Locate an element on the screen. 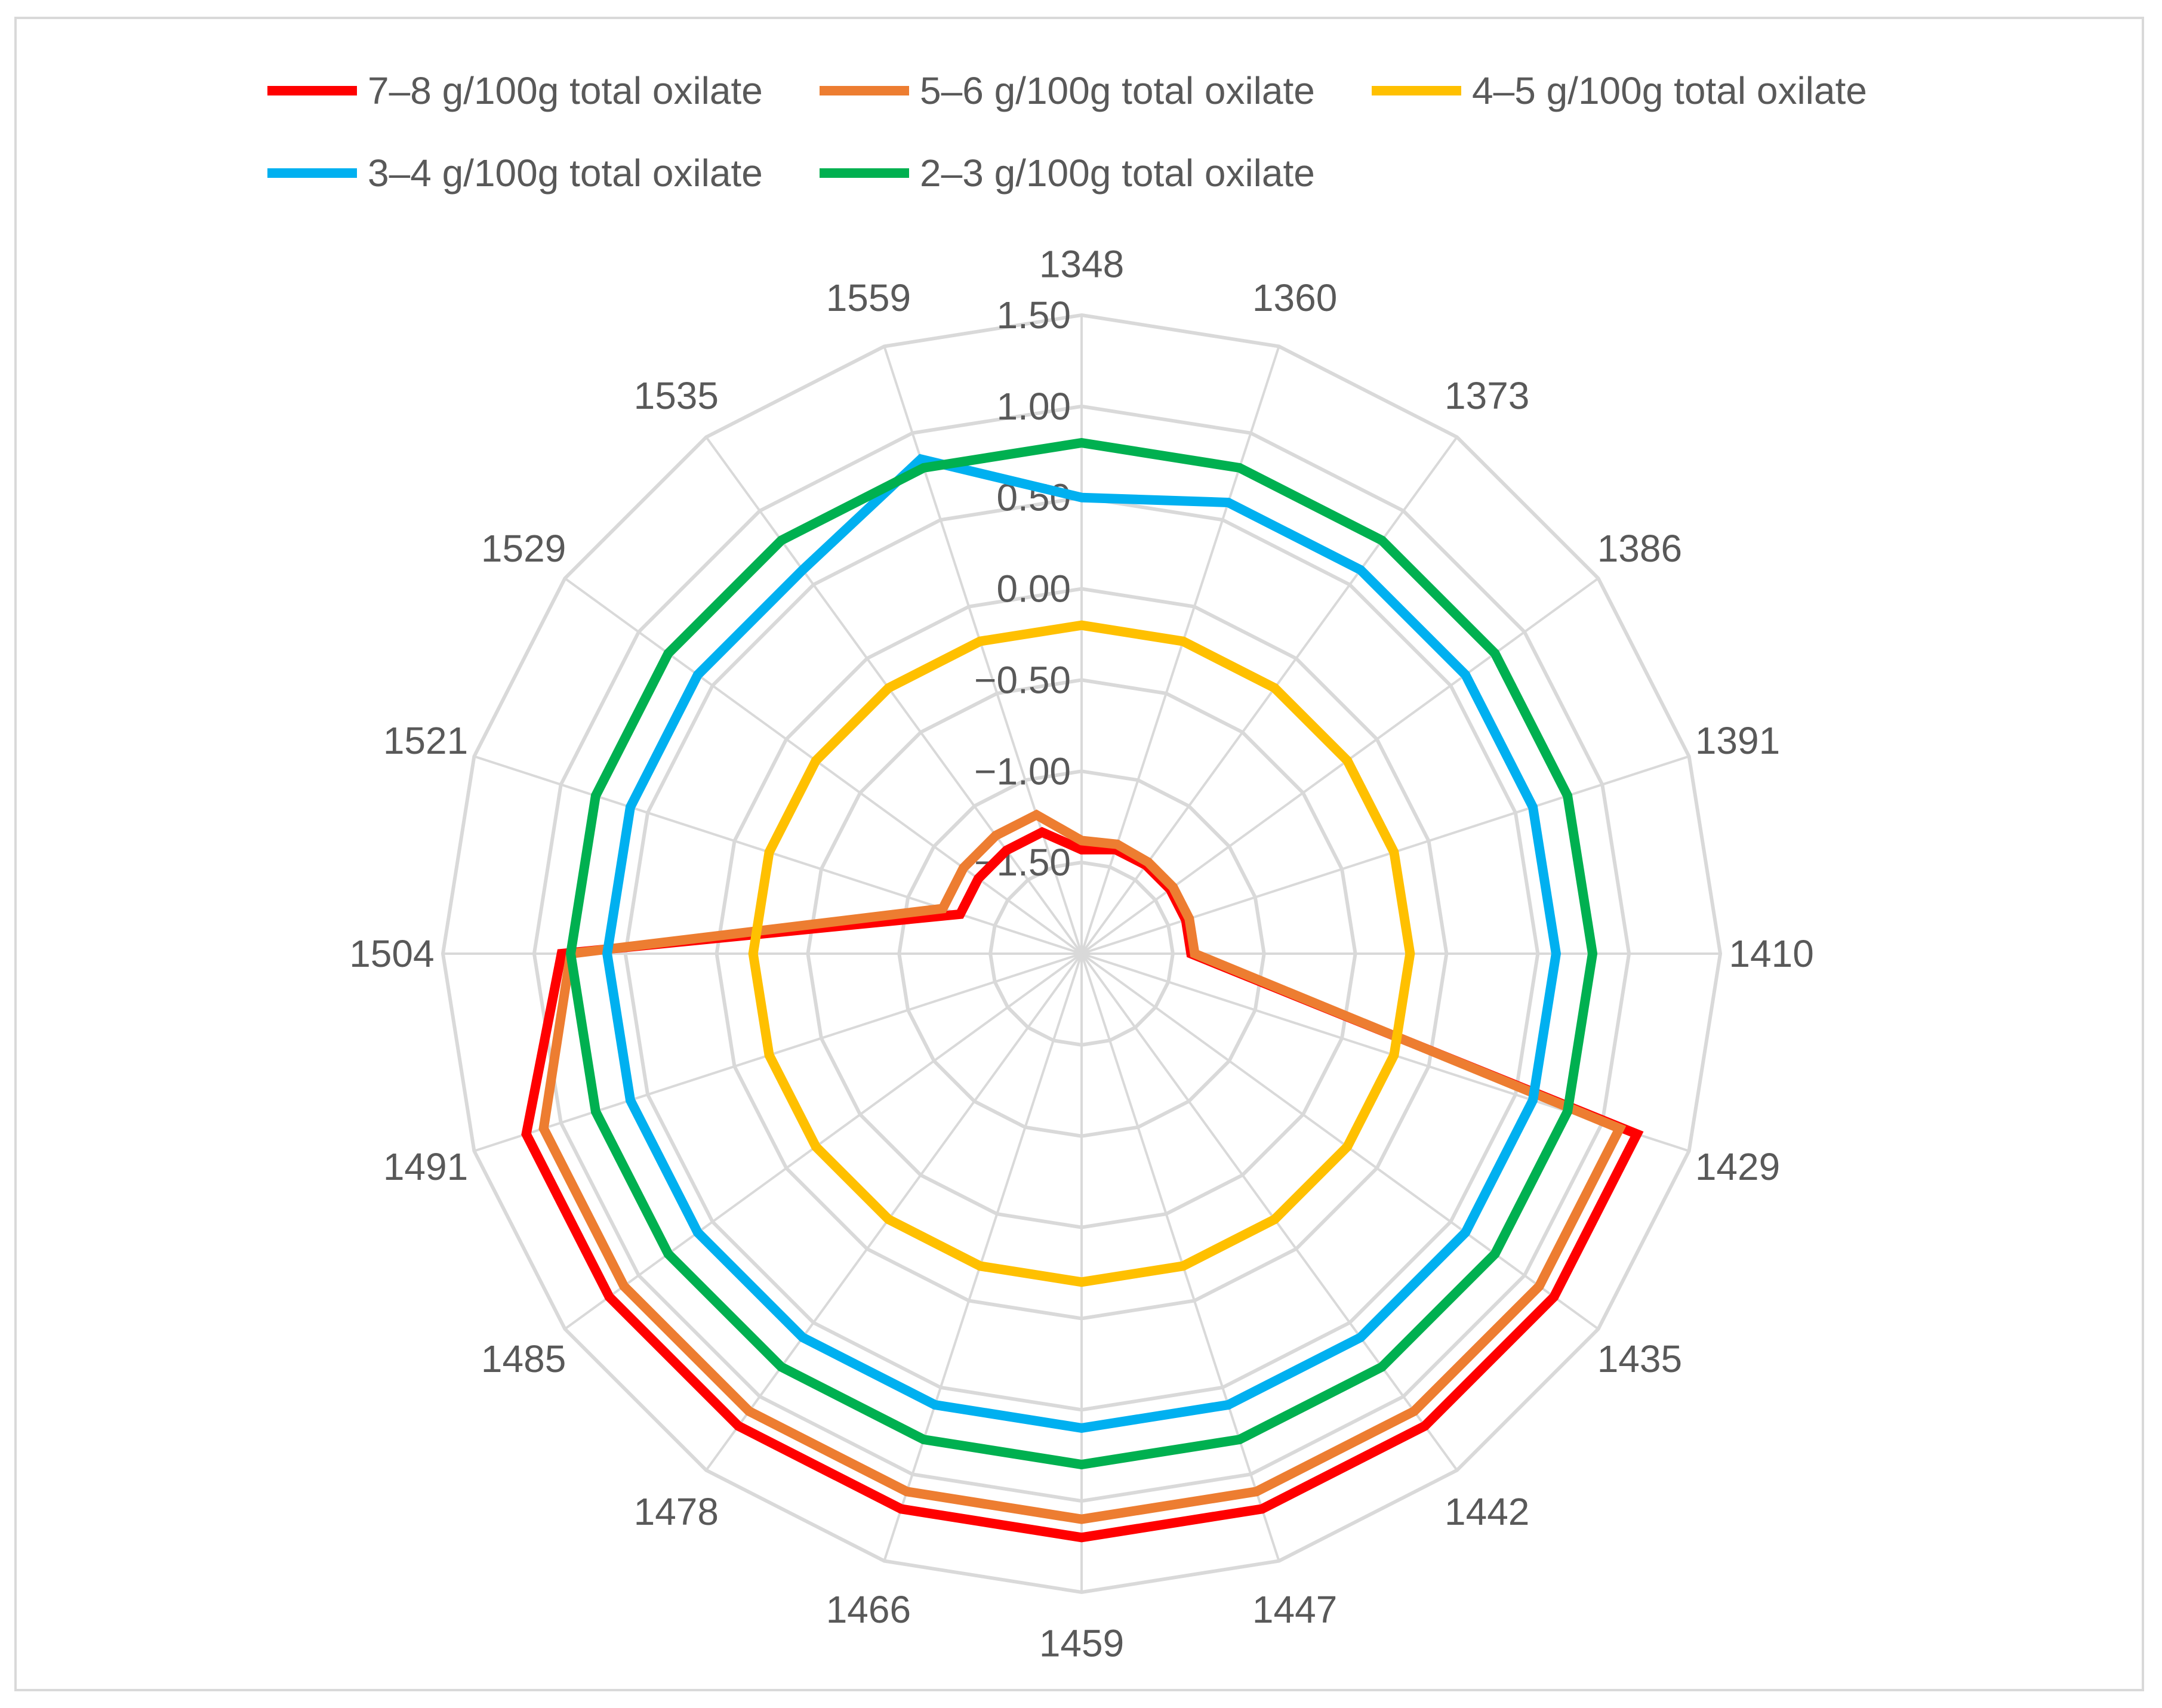  category-label-1485: 1485 is located at coordinates (524, 1358).